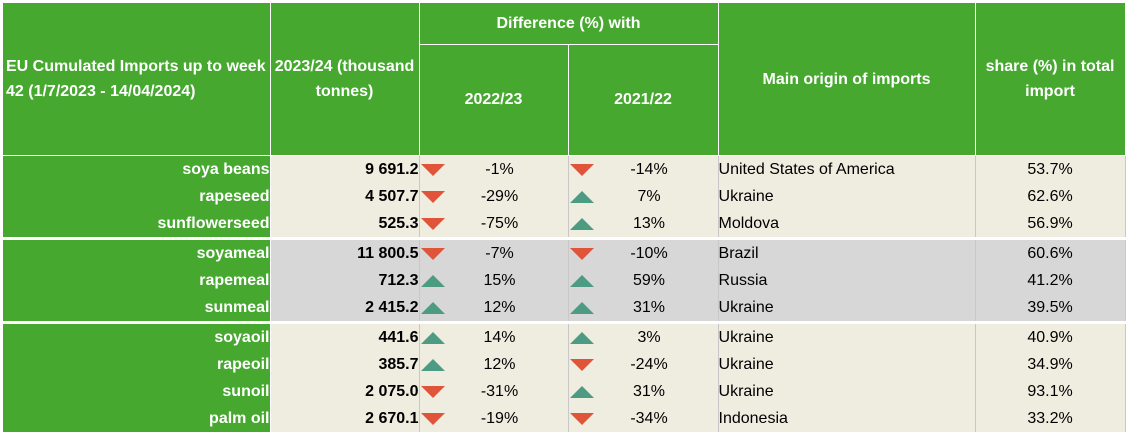  Describe the element at coordinates (847, 280) in the screenshot. I see `origin-country: Russia` at that location.